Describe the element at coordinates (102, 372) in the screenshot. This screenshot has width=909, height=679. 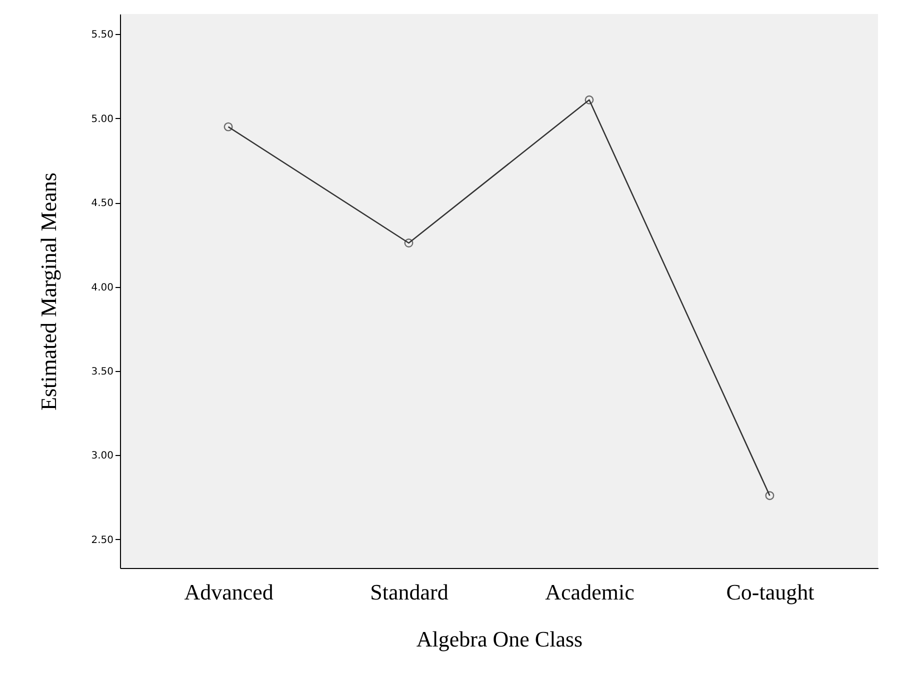
I see `y-tick-label: 3.50` at that location.